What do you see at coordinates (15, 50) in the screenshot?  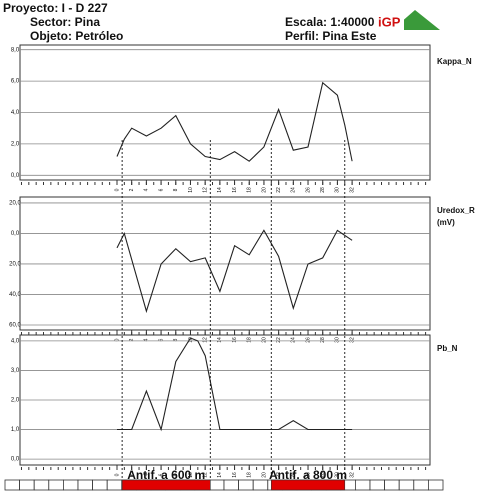 I see `y-tick-label: 8,0` at bounding box center [15, 50].